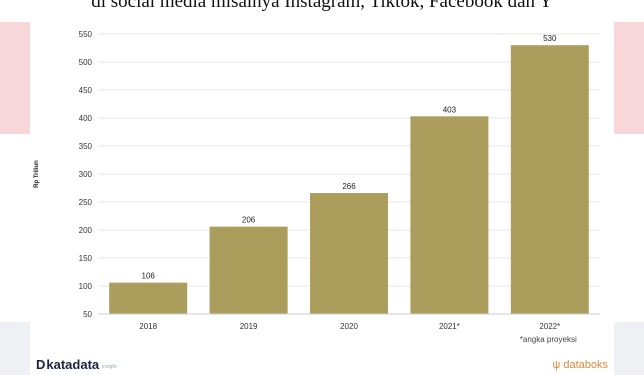  What do you see at coordinates (550, 38) in the screenshot?
I see `bar-value-label: 530` at bounding box center [550, 38].